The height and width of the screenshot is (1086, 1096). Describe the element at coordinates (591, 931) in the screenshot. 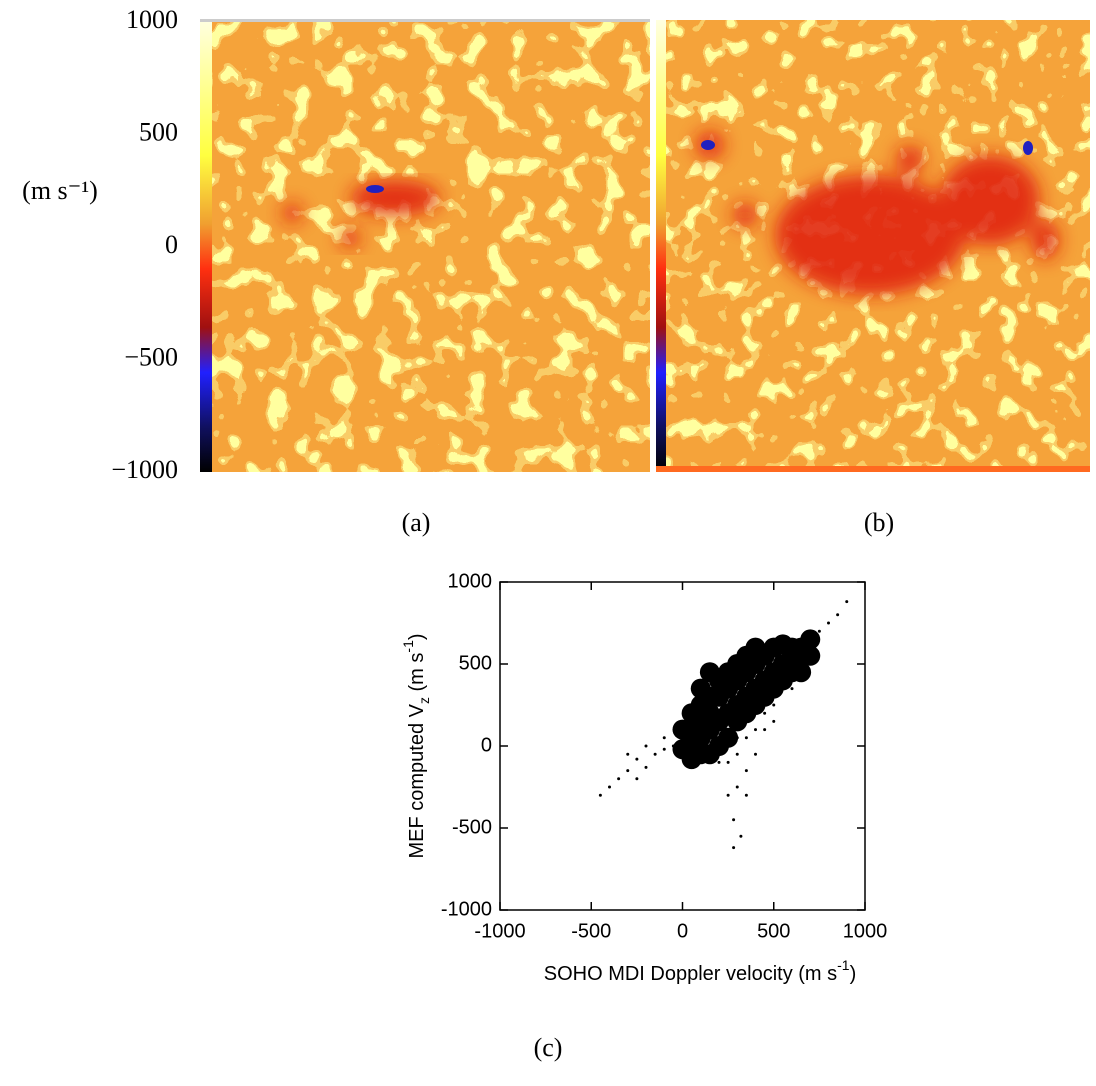

I see `x-tick-label: -500` at that location.